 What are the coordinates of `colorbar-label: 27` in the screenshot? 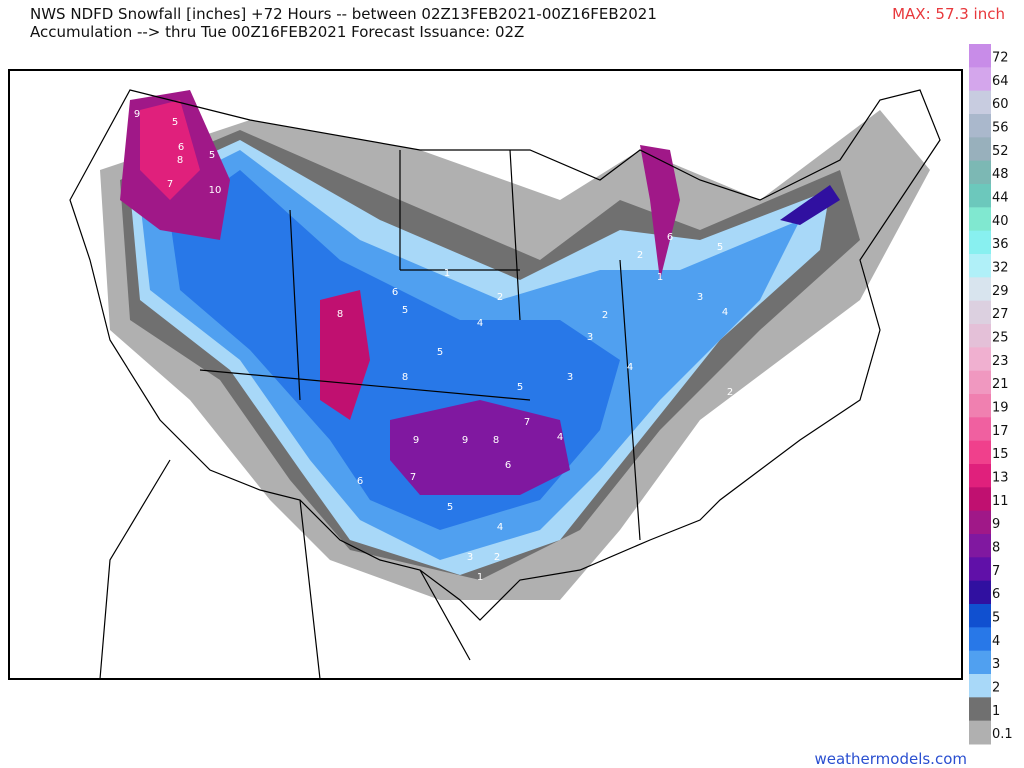 It's located at (1000, 314).